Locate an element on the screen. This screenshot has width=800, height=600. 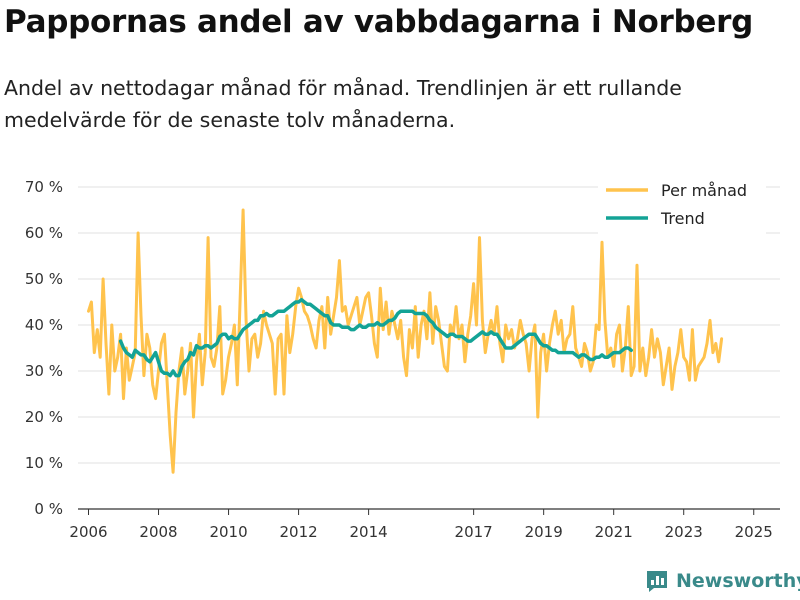
x-tick-label: 2010 is located at coordinates (228, 532).